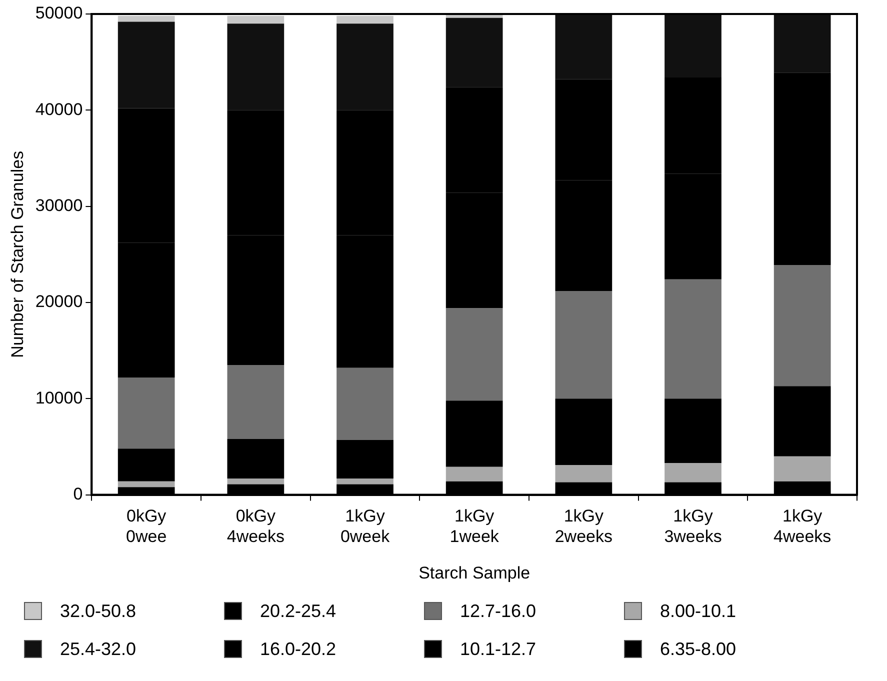 The image size is (887, 681). I want to click on x-tick-label: 1kGy 3weeks, so click(693, 526).